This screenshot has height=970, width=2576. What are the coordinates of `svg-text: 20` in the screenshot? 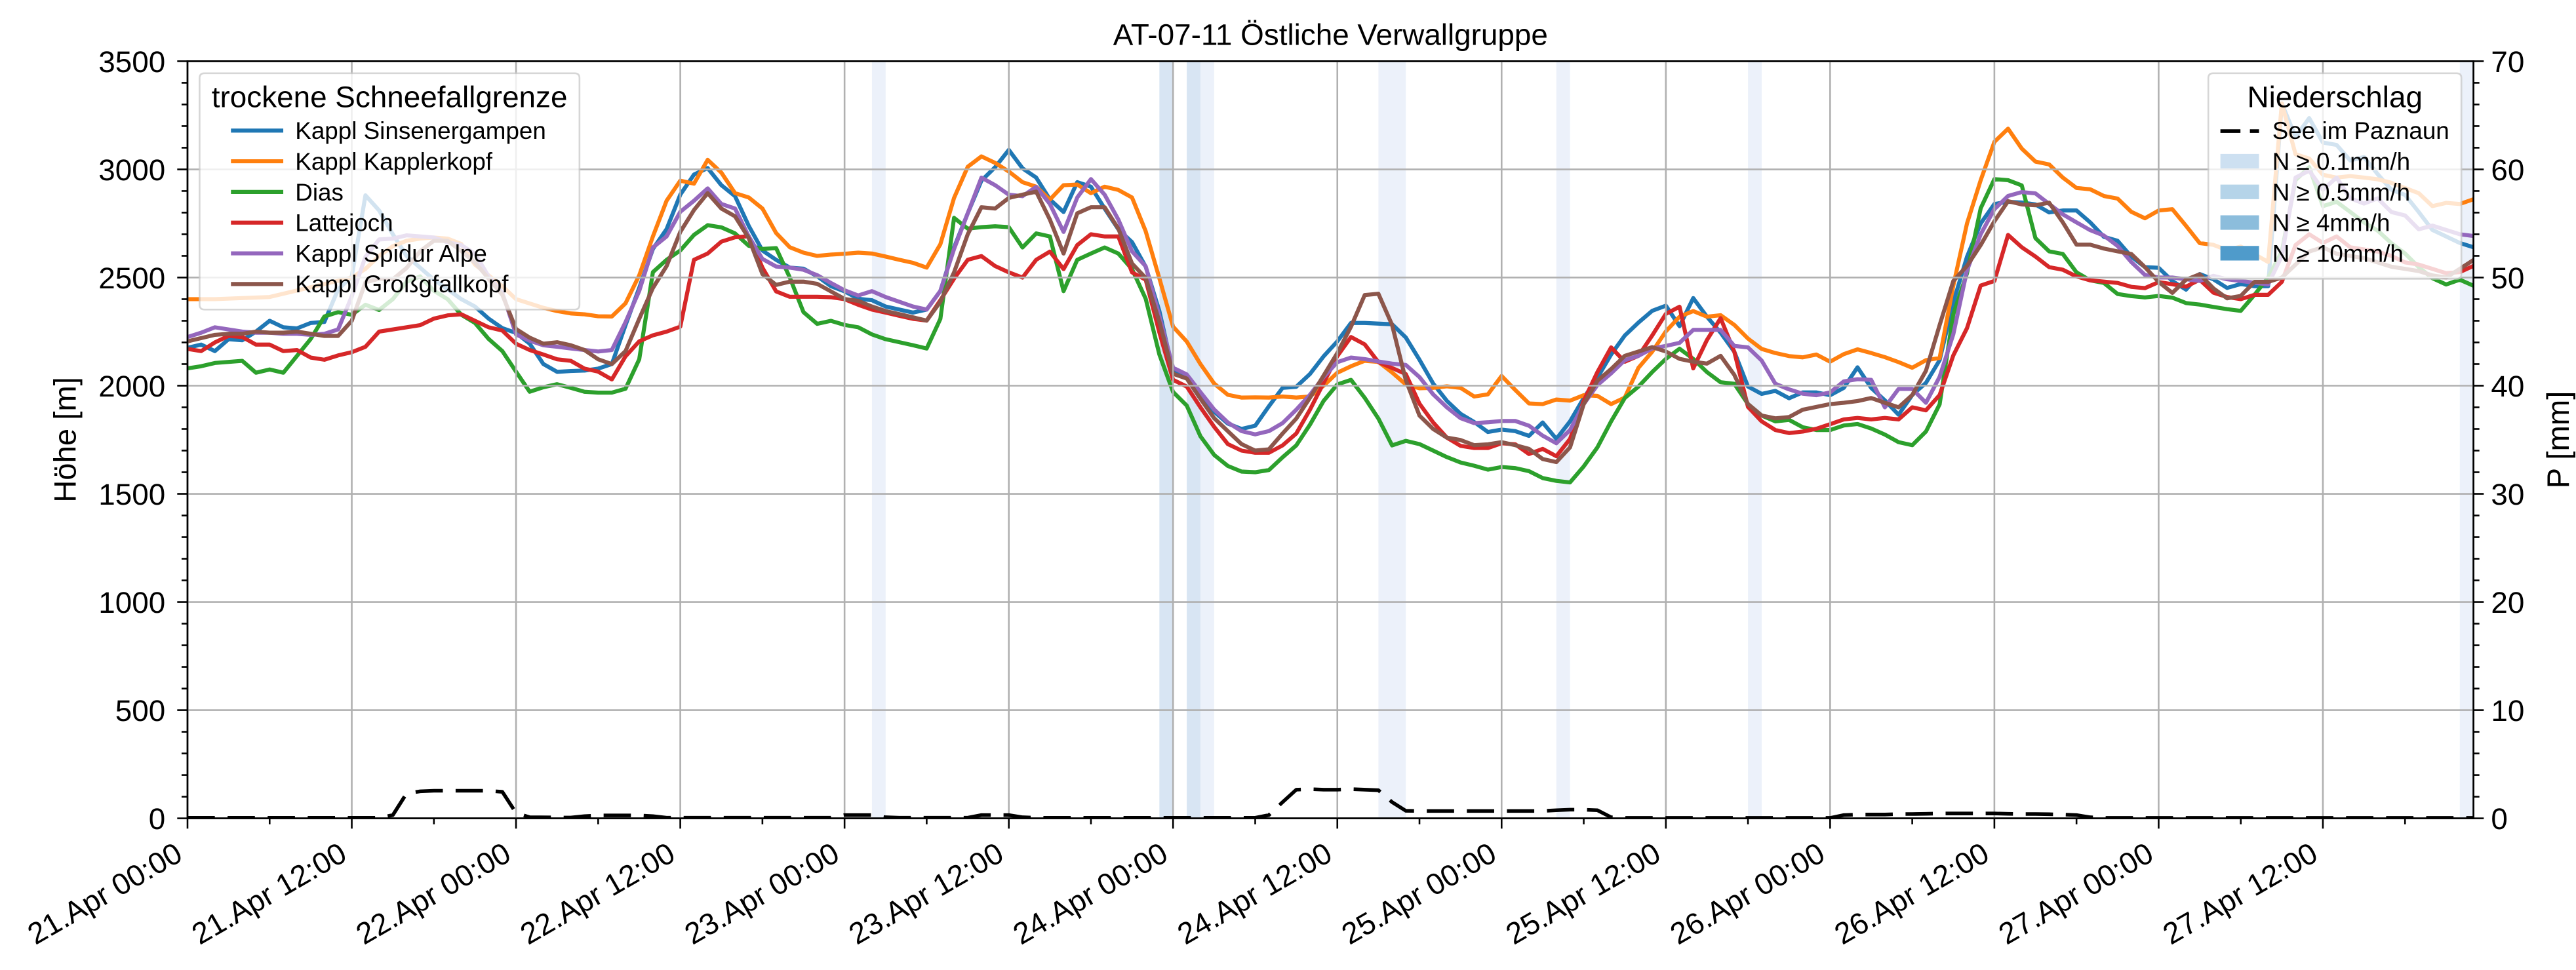 It's located at (2507, 602).